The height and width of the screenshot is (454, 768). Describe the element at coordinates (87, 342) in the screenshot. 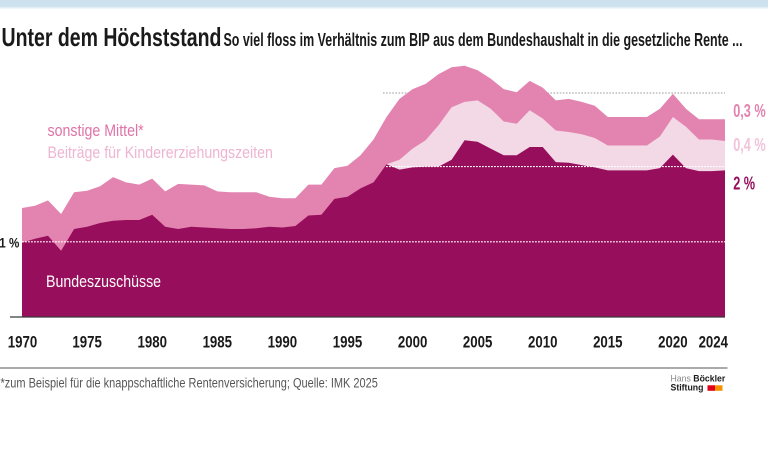

I see `svg-text: 1975` at that location.